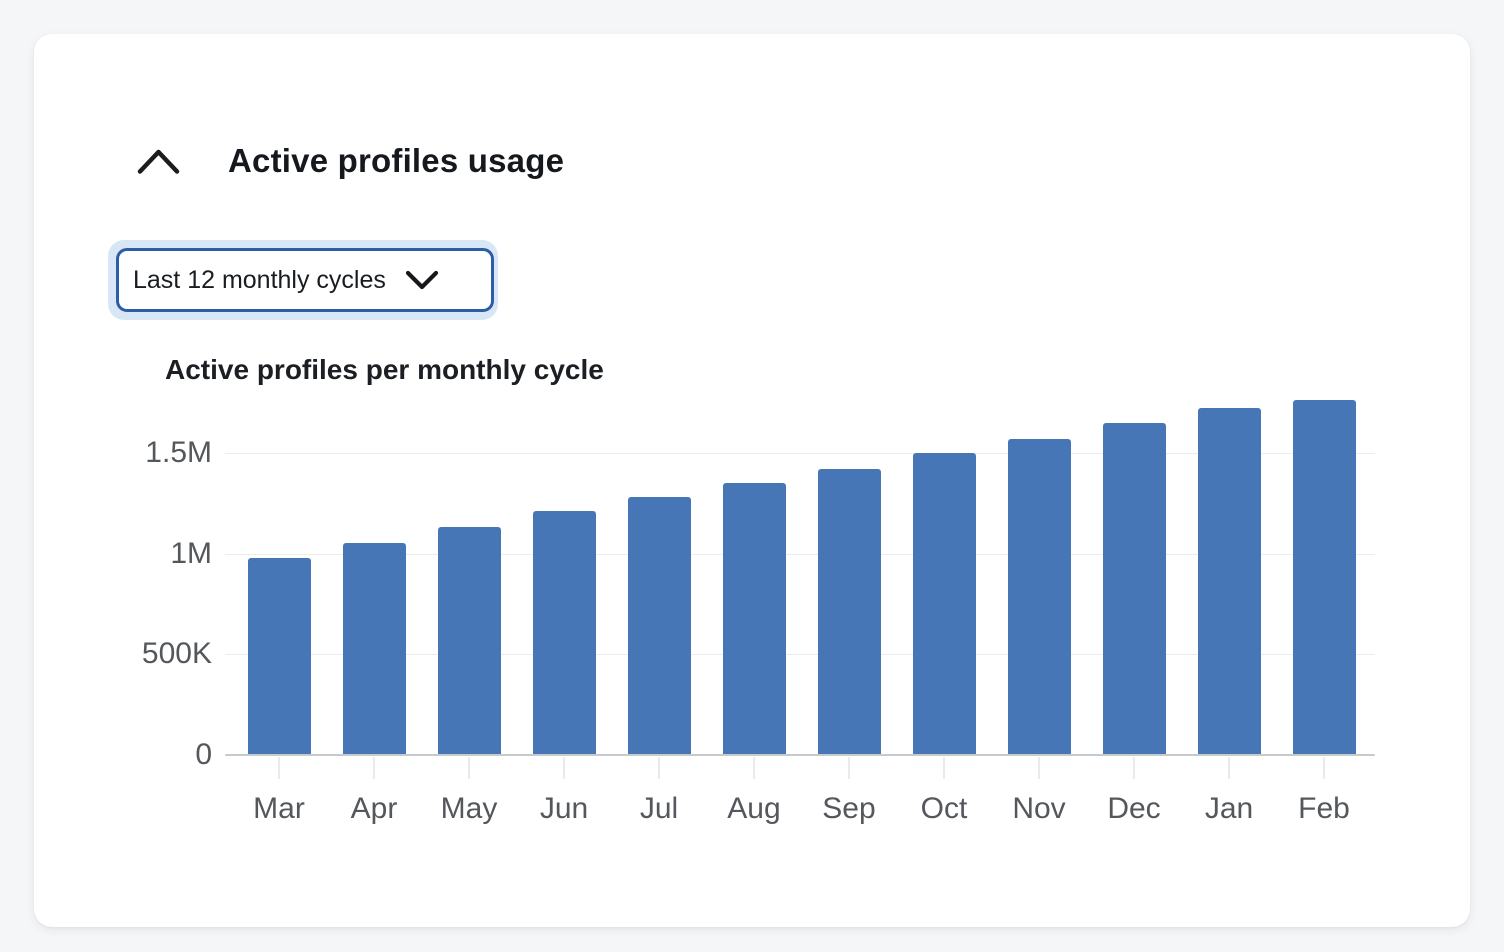 The width and height of the screenshot is (1504, 952). Describe the element at coordinates (1134, 588) in the screenshot. I see `bar-dec` at that location.